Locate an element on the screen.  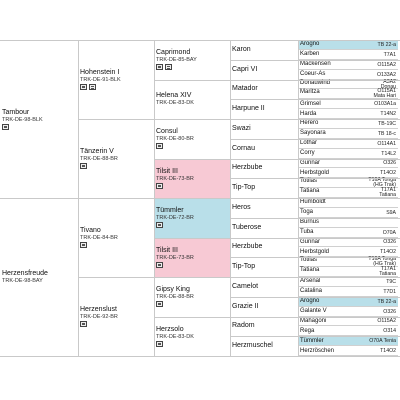
document-icon is located at coordinates (168, 67).